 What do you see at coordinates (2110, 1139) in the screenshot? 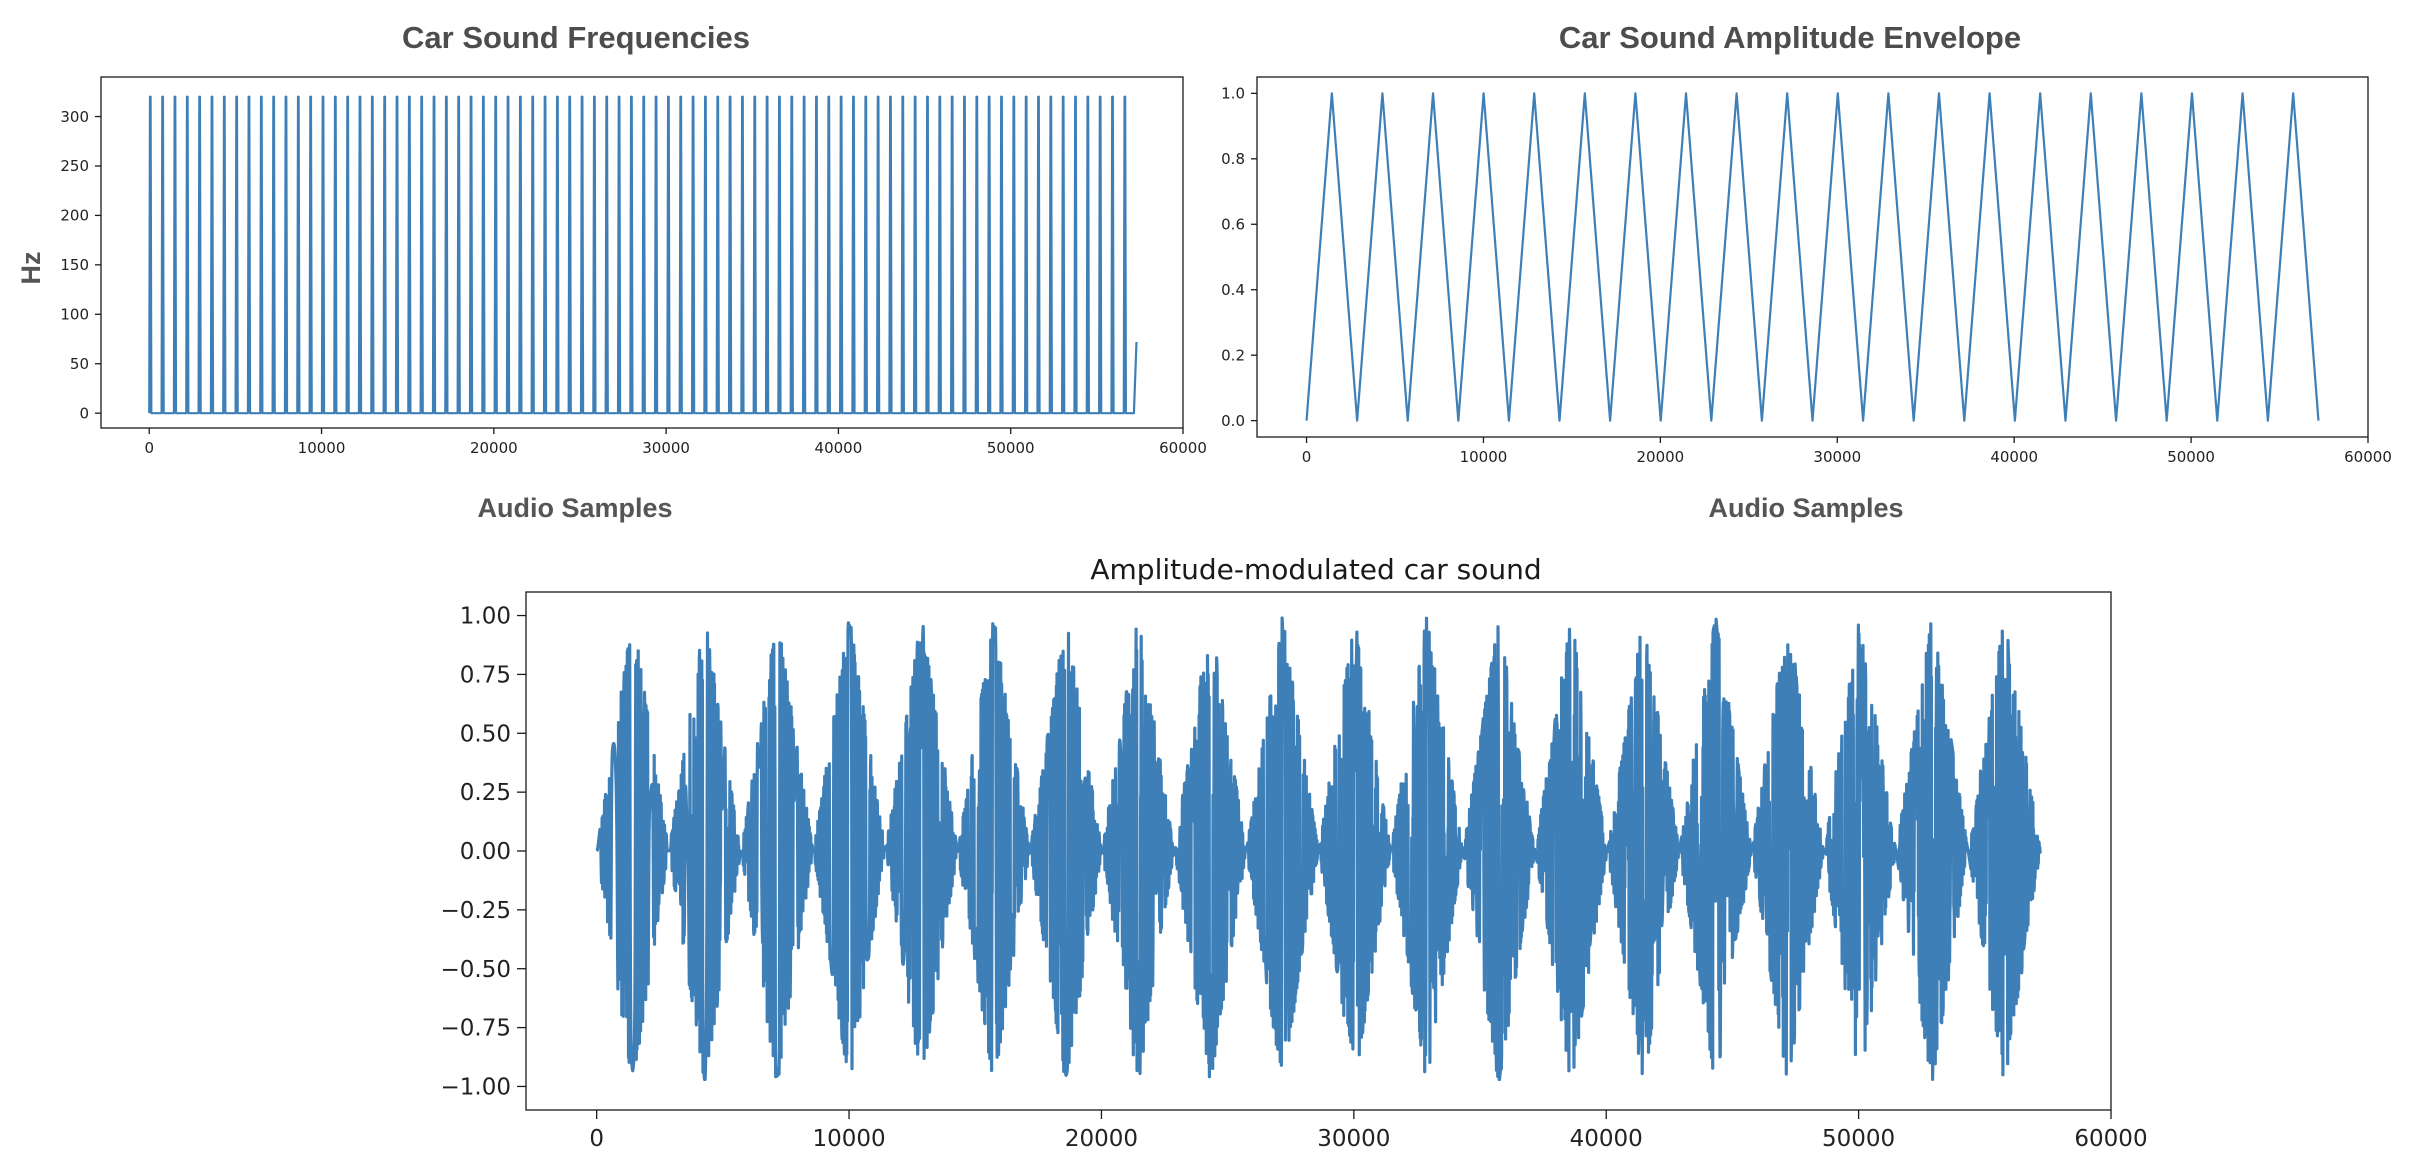
I see `modulated-x-tick-label: 60000` at bounding box center [2110, 1139].